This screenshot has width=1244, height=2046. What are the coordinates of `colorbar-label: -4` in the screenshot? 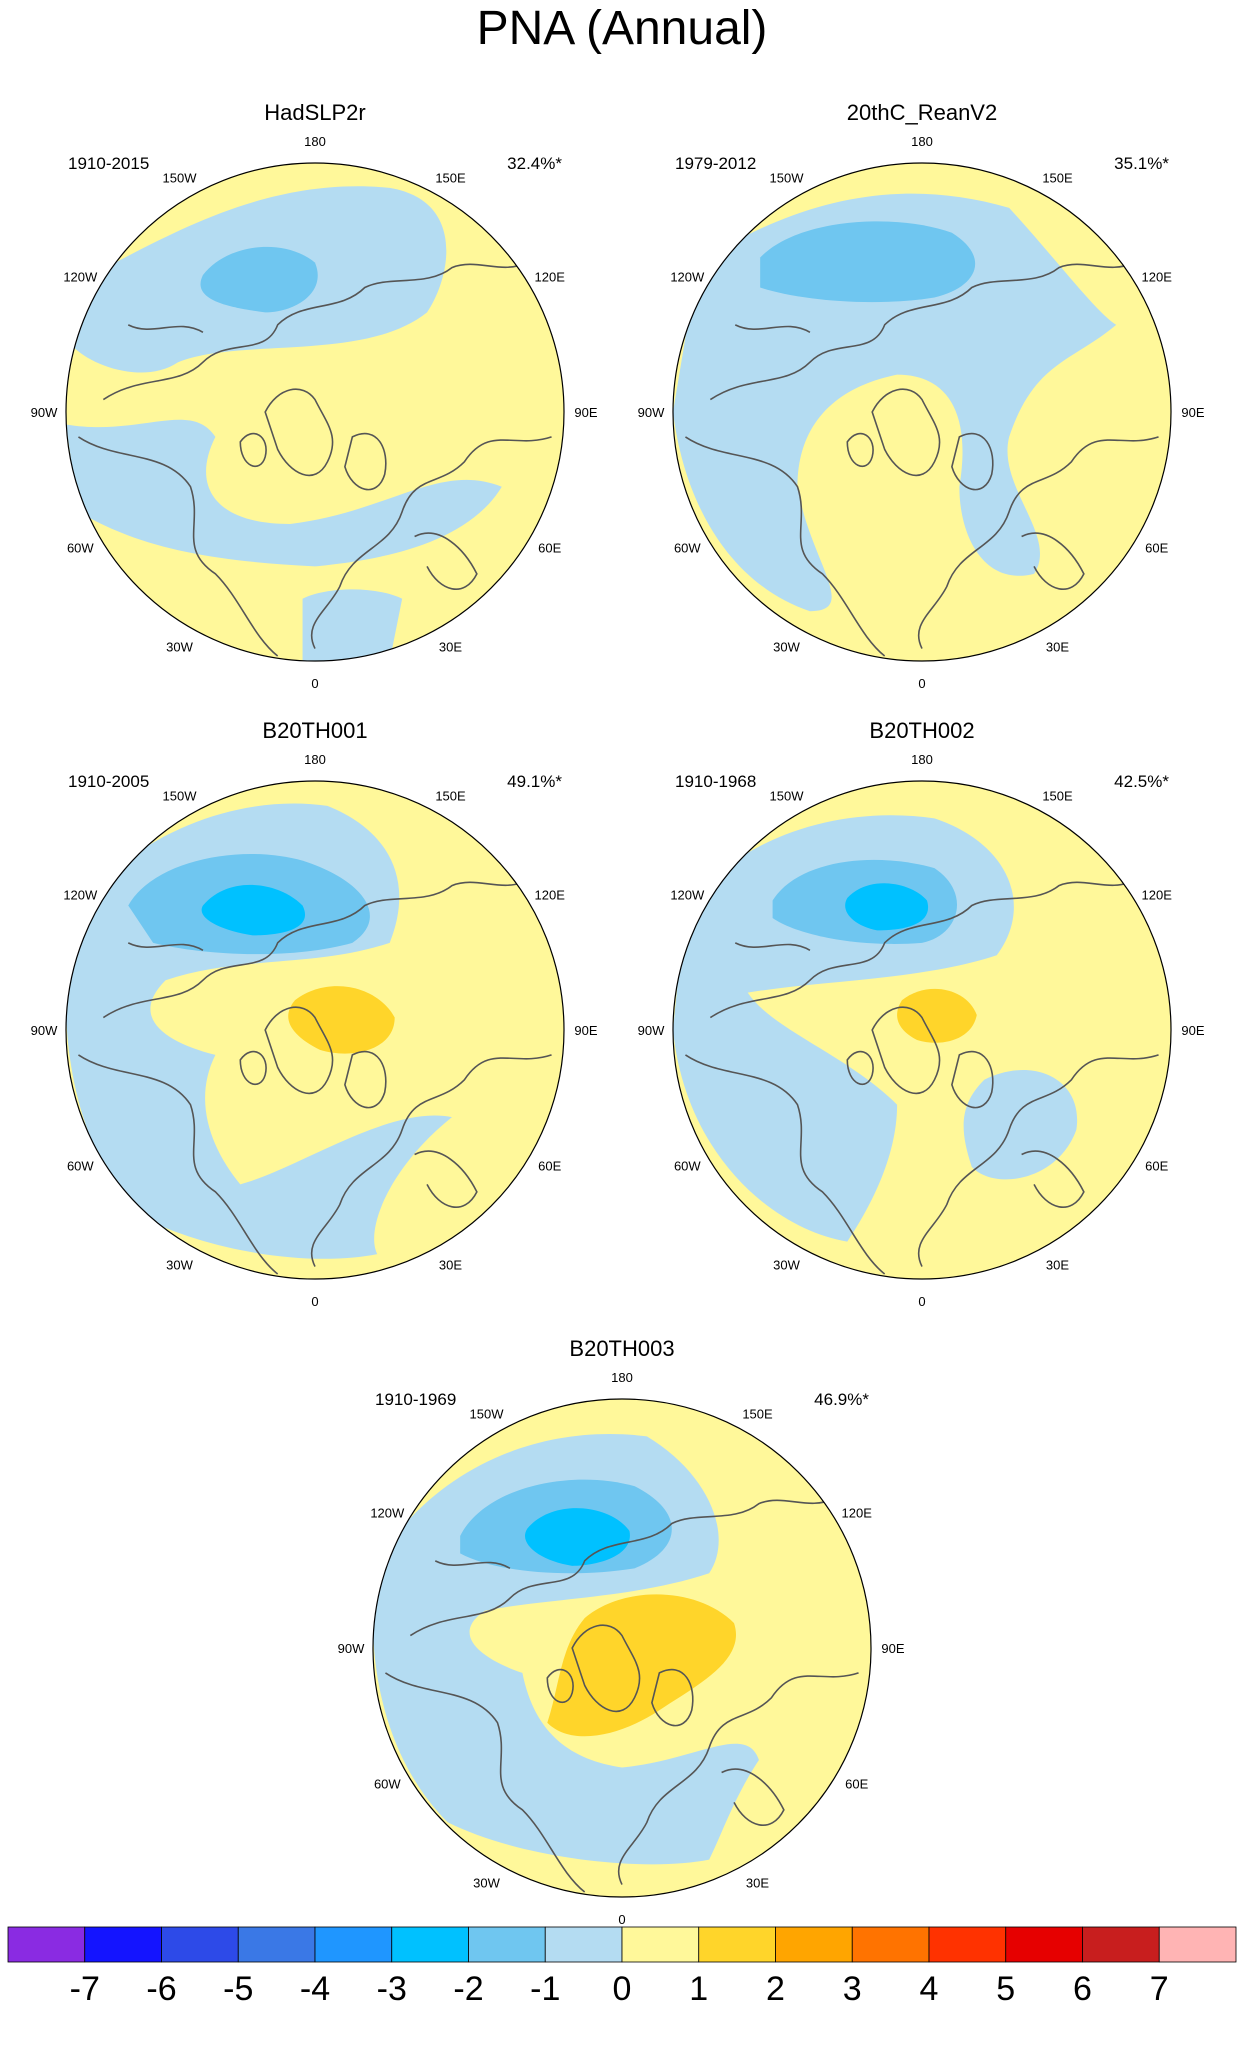 It's located at (315, 1989).